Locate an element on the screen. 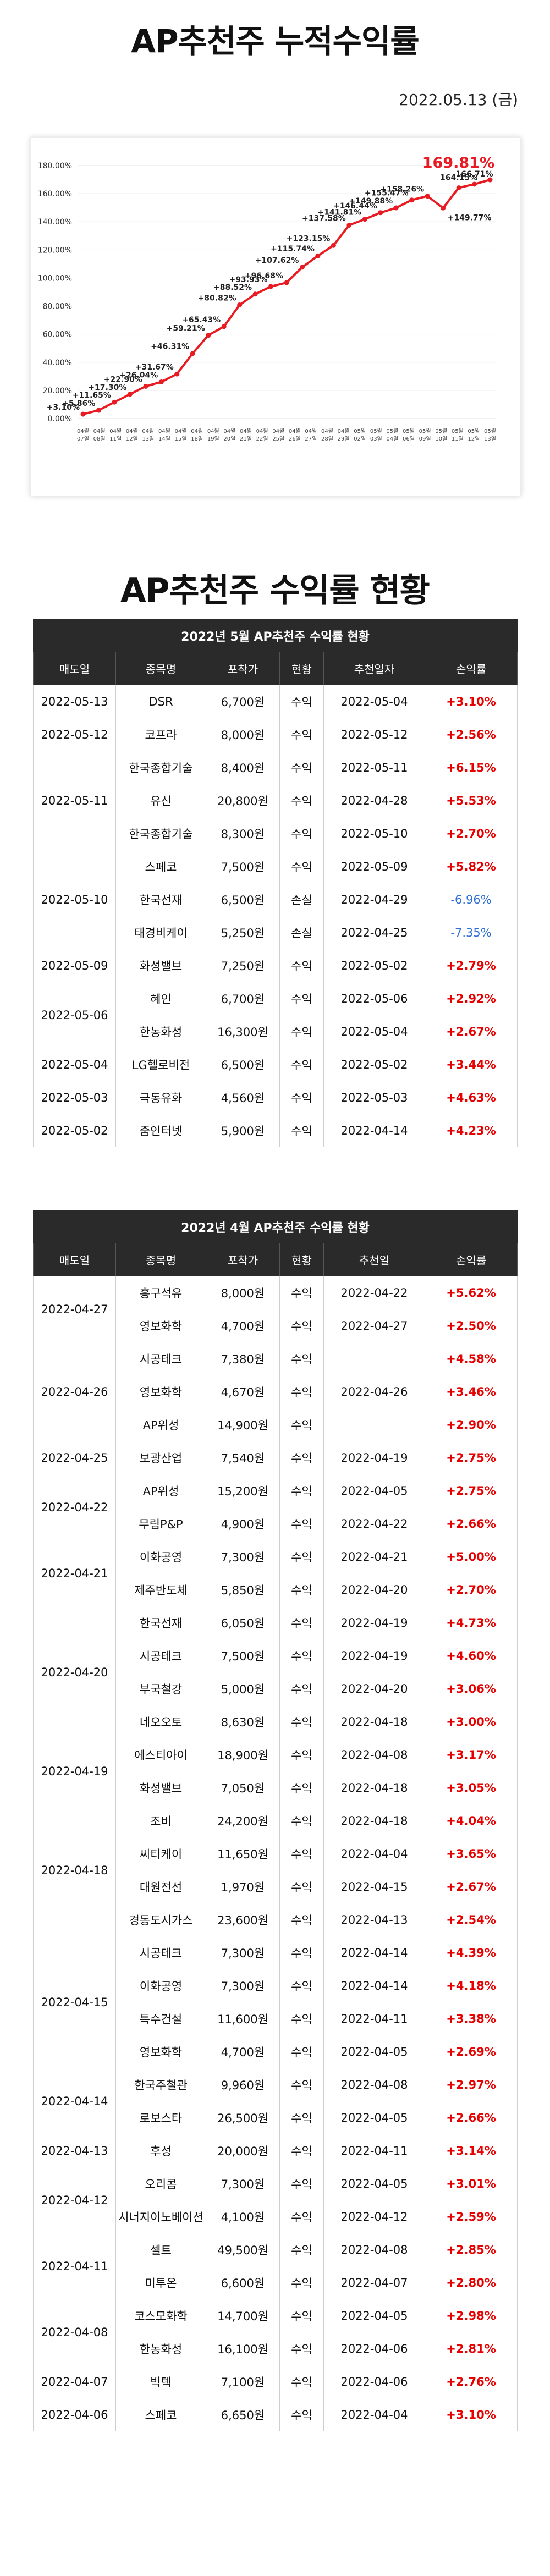  capture-price-cell: 5,250원 is located at coordinates (243, 932).